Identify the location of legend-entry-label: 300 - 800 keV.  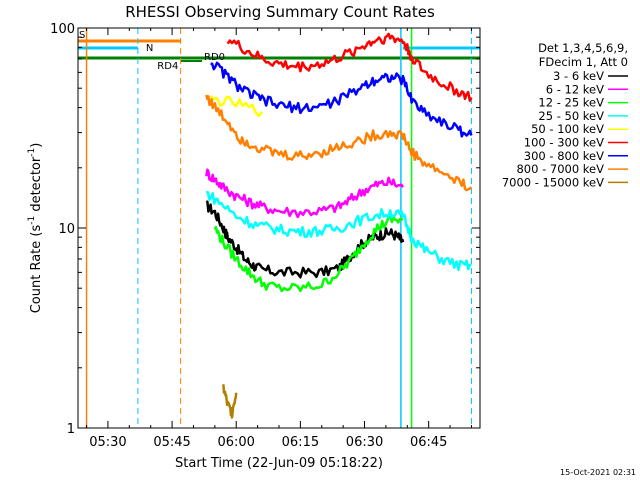
(564, 156).